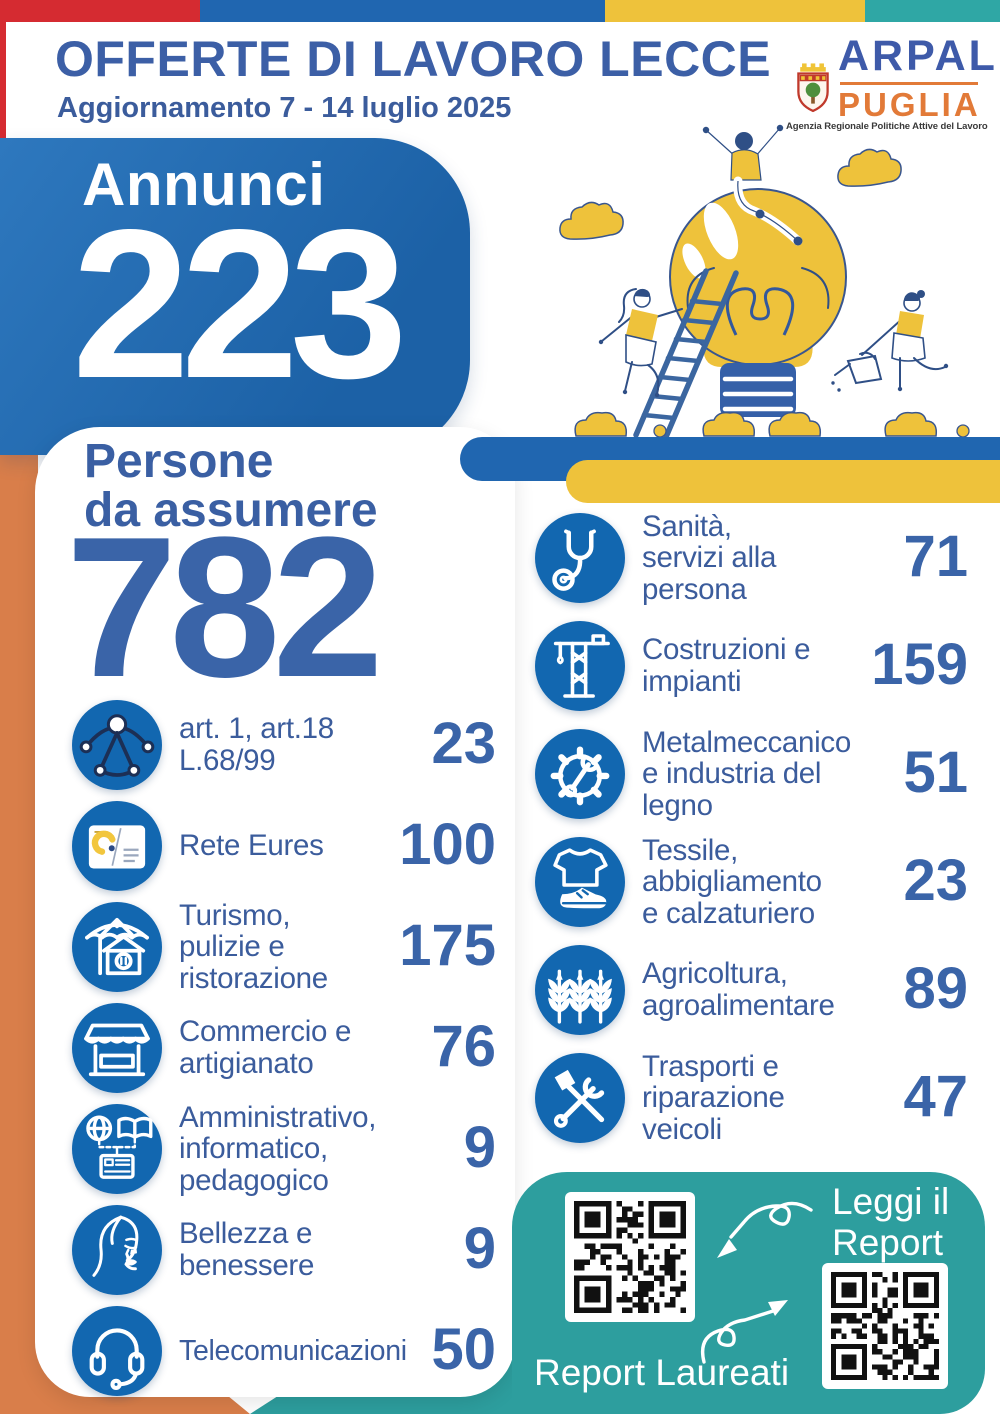 Image resolution: width=1000 pixels, height=1414 pixels. Describe the element at coordinates (117, 1250) in the screenshot. I see `female-face-icon` at that location.